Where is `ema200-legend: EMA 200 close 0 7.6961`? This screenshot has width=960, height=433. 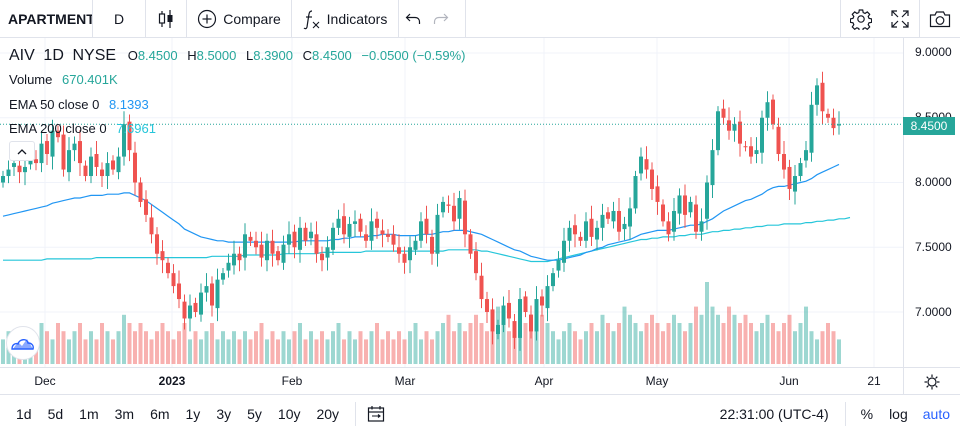 ema200-legend: EMA 200 close 0 7.6961 is located at coordinates (82, 128).